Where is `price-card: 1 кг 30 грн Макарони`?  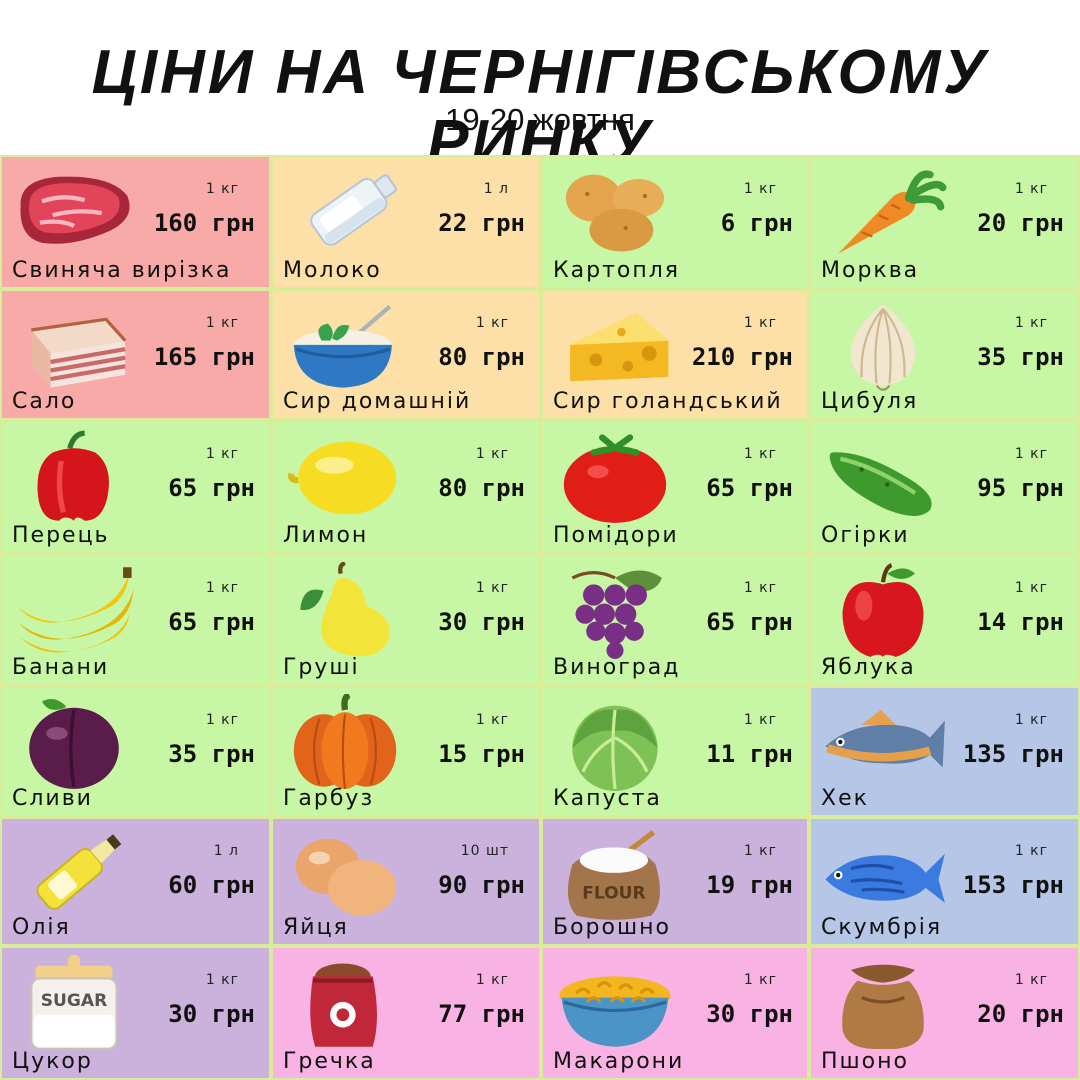 price-card: 1 кг 30 грн Макарони is located at coordinates (675, 1013).